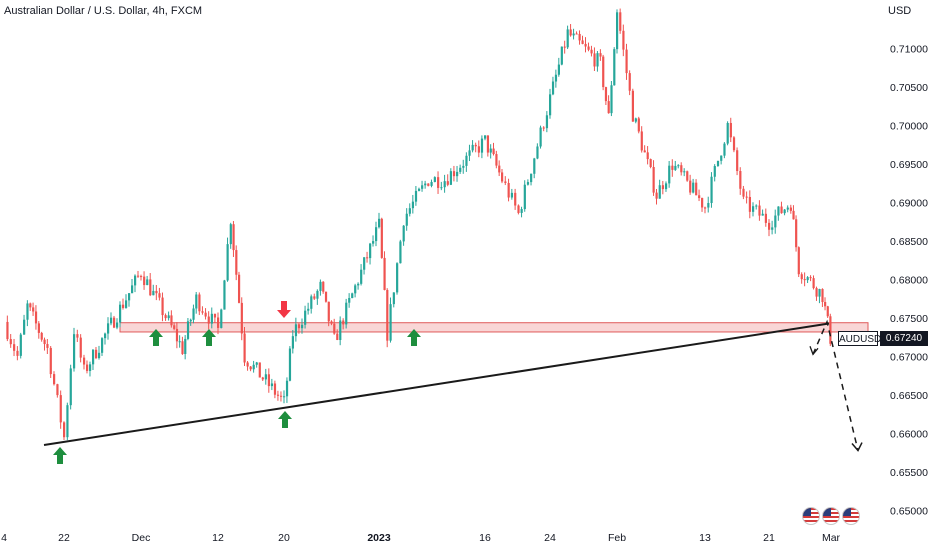  What do you see at coordinates (909, 88) in the screenshot?
I see `y-tick-label: 0.70500` at bounding box center [909, 88].